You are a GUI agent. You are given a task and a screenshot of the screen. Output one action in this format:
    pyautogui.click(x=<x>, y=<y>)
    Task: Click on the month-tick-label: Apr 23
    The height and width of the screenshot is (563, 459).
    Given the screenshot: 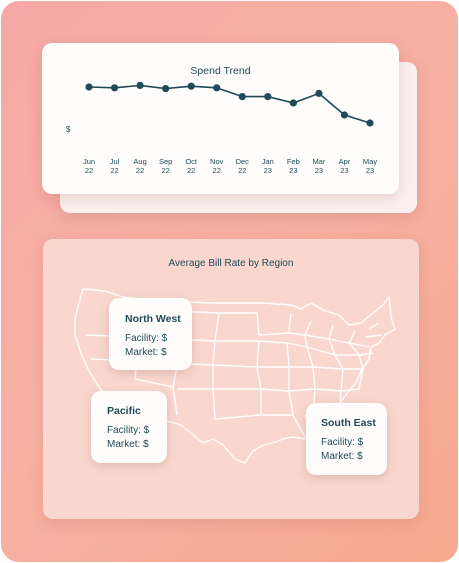 What is the action you would take?
    pyautogui.click(x=344, y=166)
    